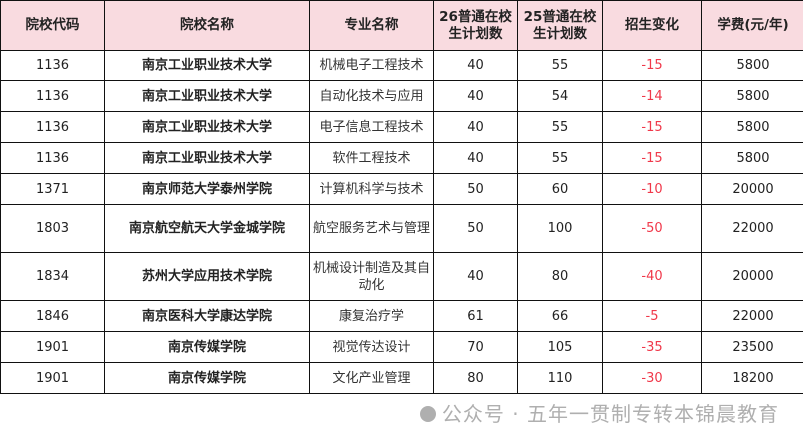  I want to click on watermark-text: 公众号 · 五年一贯制专转本锦晨教育, so click(610, 414).